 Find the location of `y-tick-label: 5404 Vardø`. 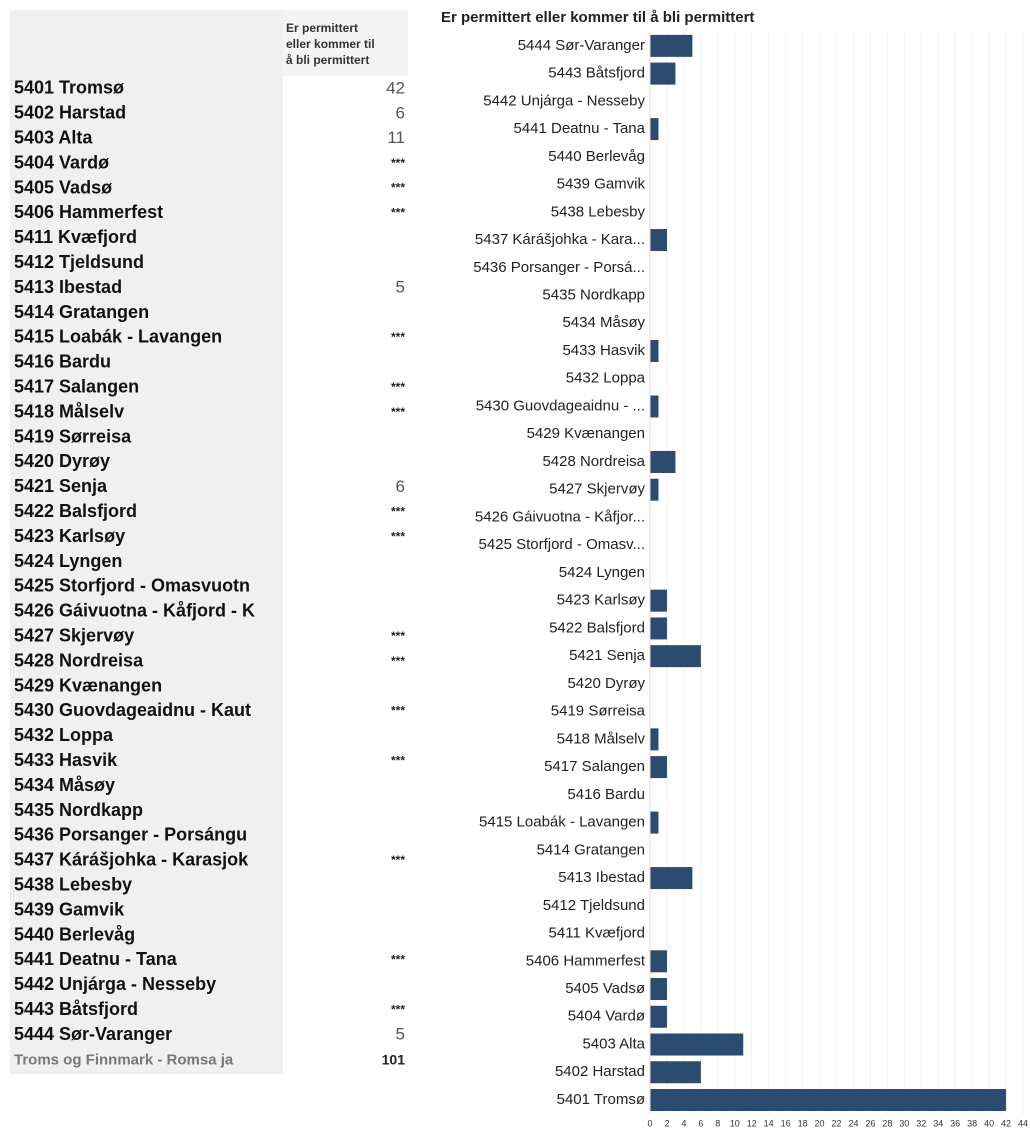

y-tick-label: 5404 Vardø is located at coordinates (606, 1016).